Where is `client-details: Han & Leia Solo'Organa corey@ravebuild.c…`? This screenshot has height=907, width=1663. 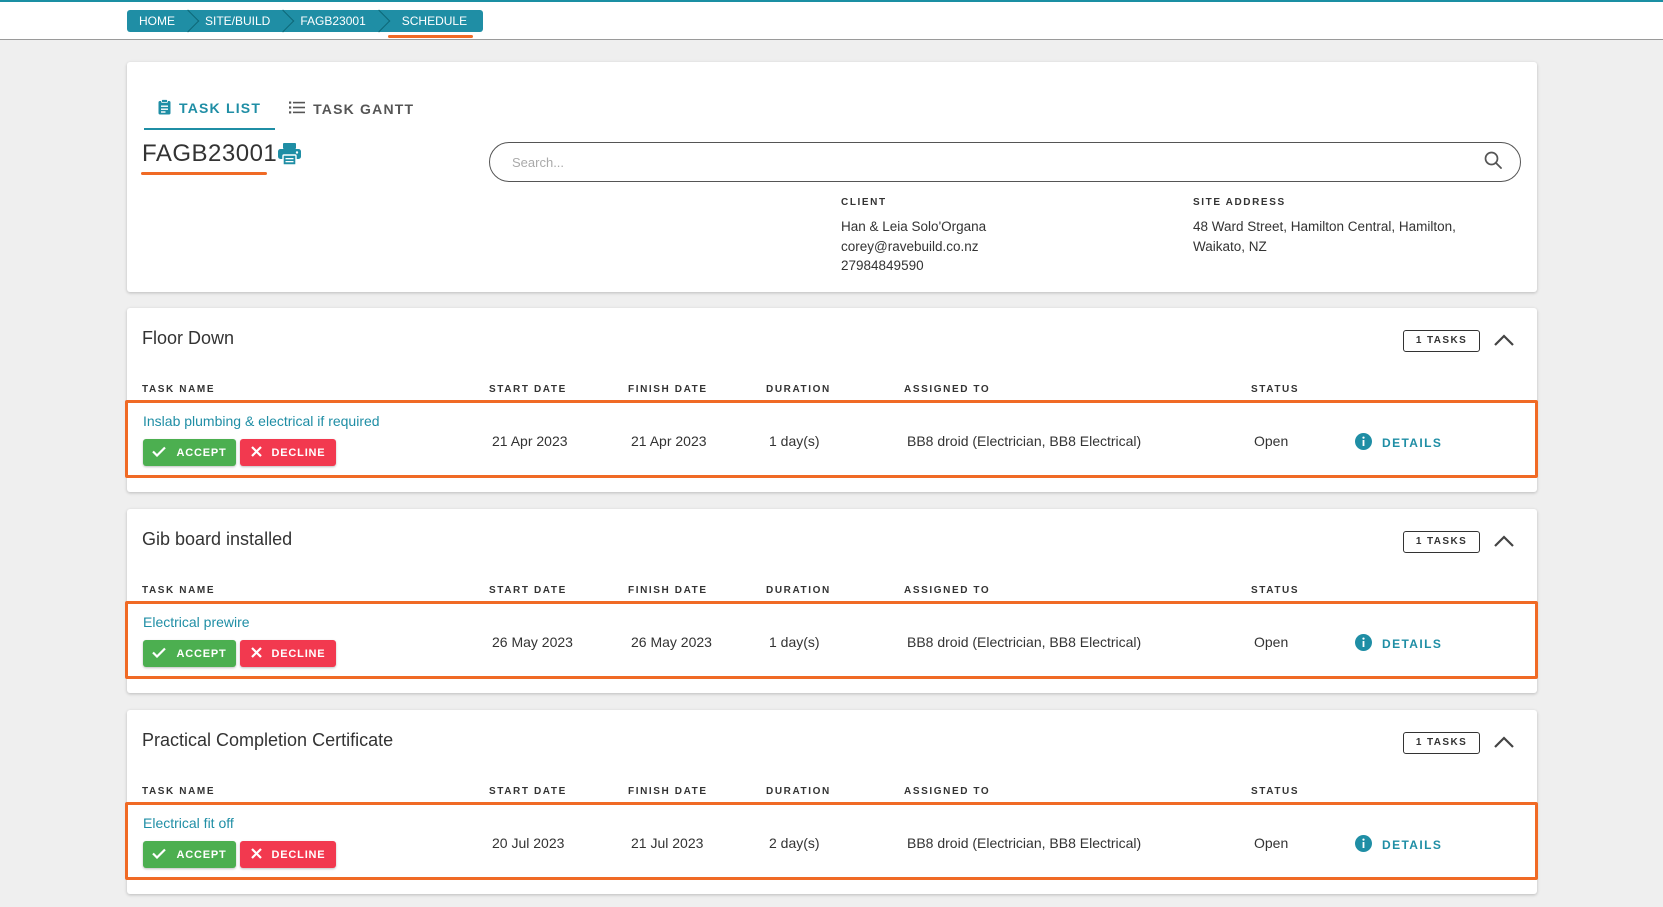 client-details: Han & Leia Solo'Organa corey@ravebuild.c… is located at coordinates (913, 246).